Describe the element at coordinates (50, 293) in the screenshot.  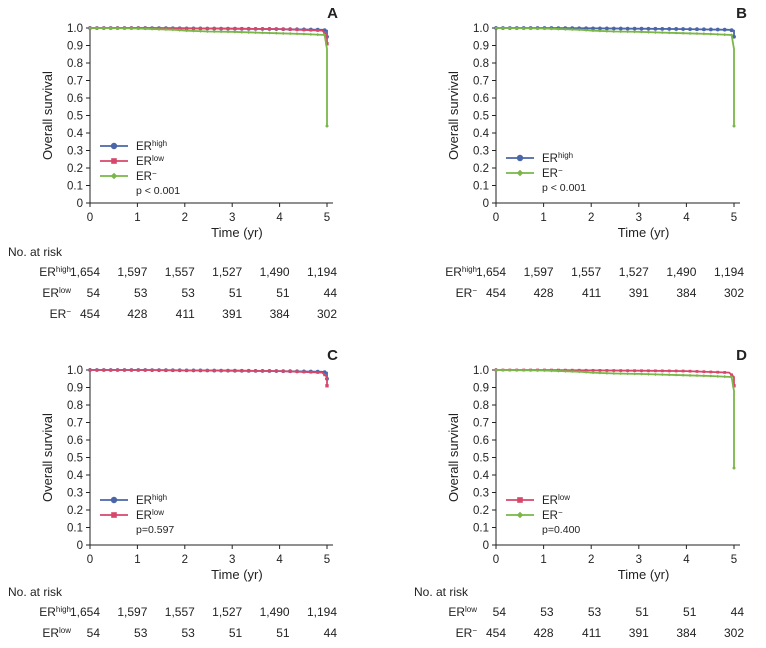
I see `risk-row-label-low-base: ER` at that location.